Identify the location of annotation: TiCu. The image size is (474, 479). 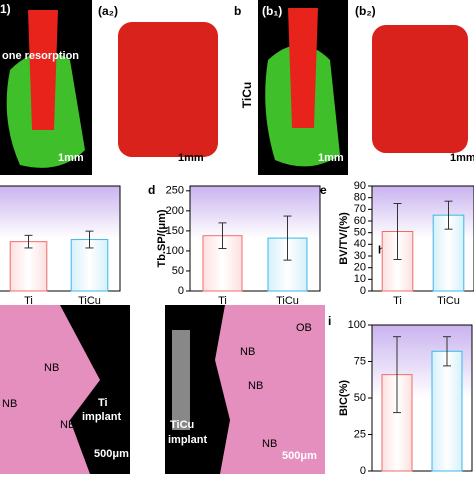
(182, 425).